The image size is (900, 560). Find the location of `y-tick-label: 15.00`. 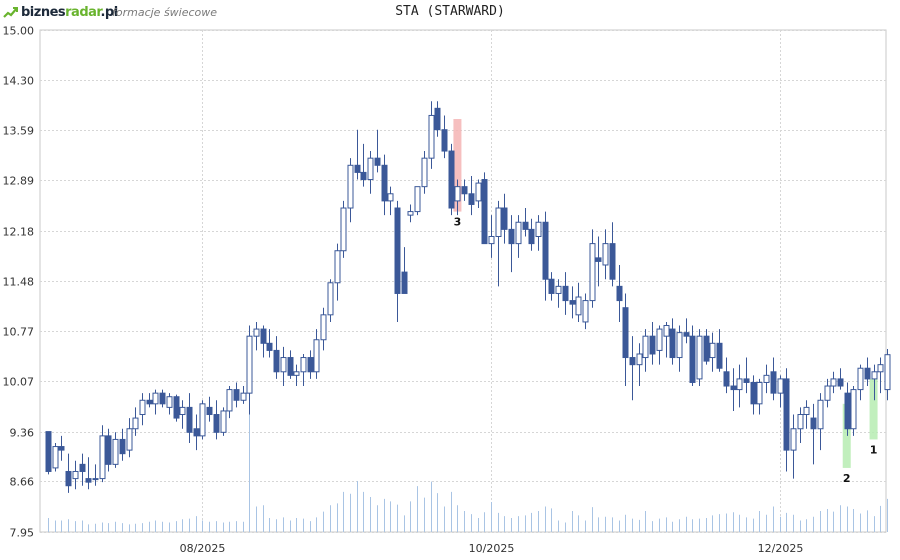

y-tick-label: 15.00 is located at coordinates (19, 31).